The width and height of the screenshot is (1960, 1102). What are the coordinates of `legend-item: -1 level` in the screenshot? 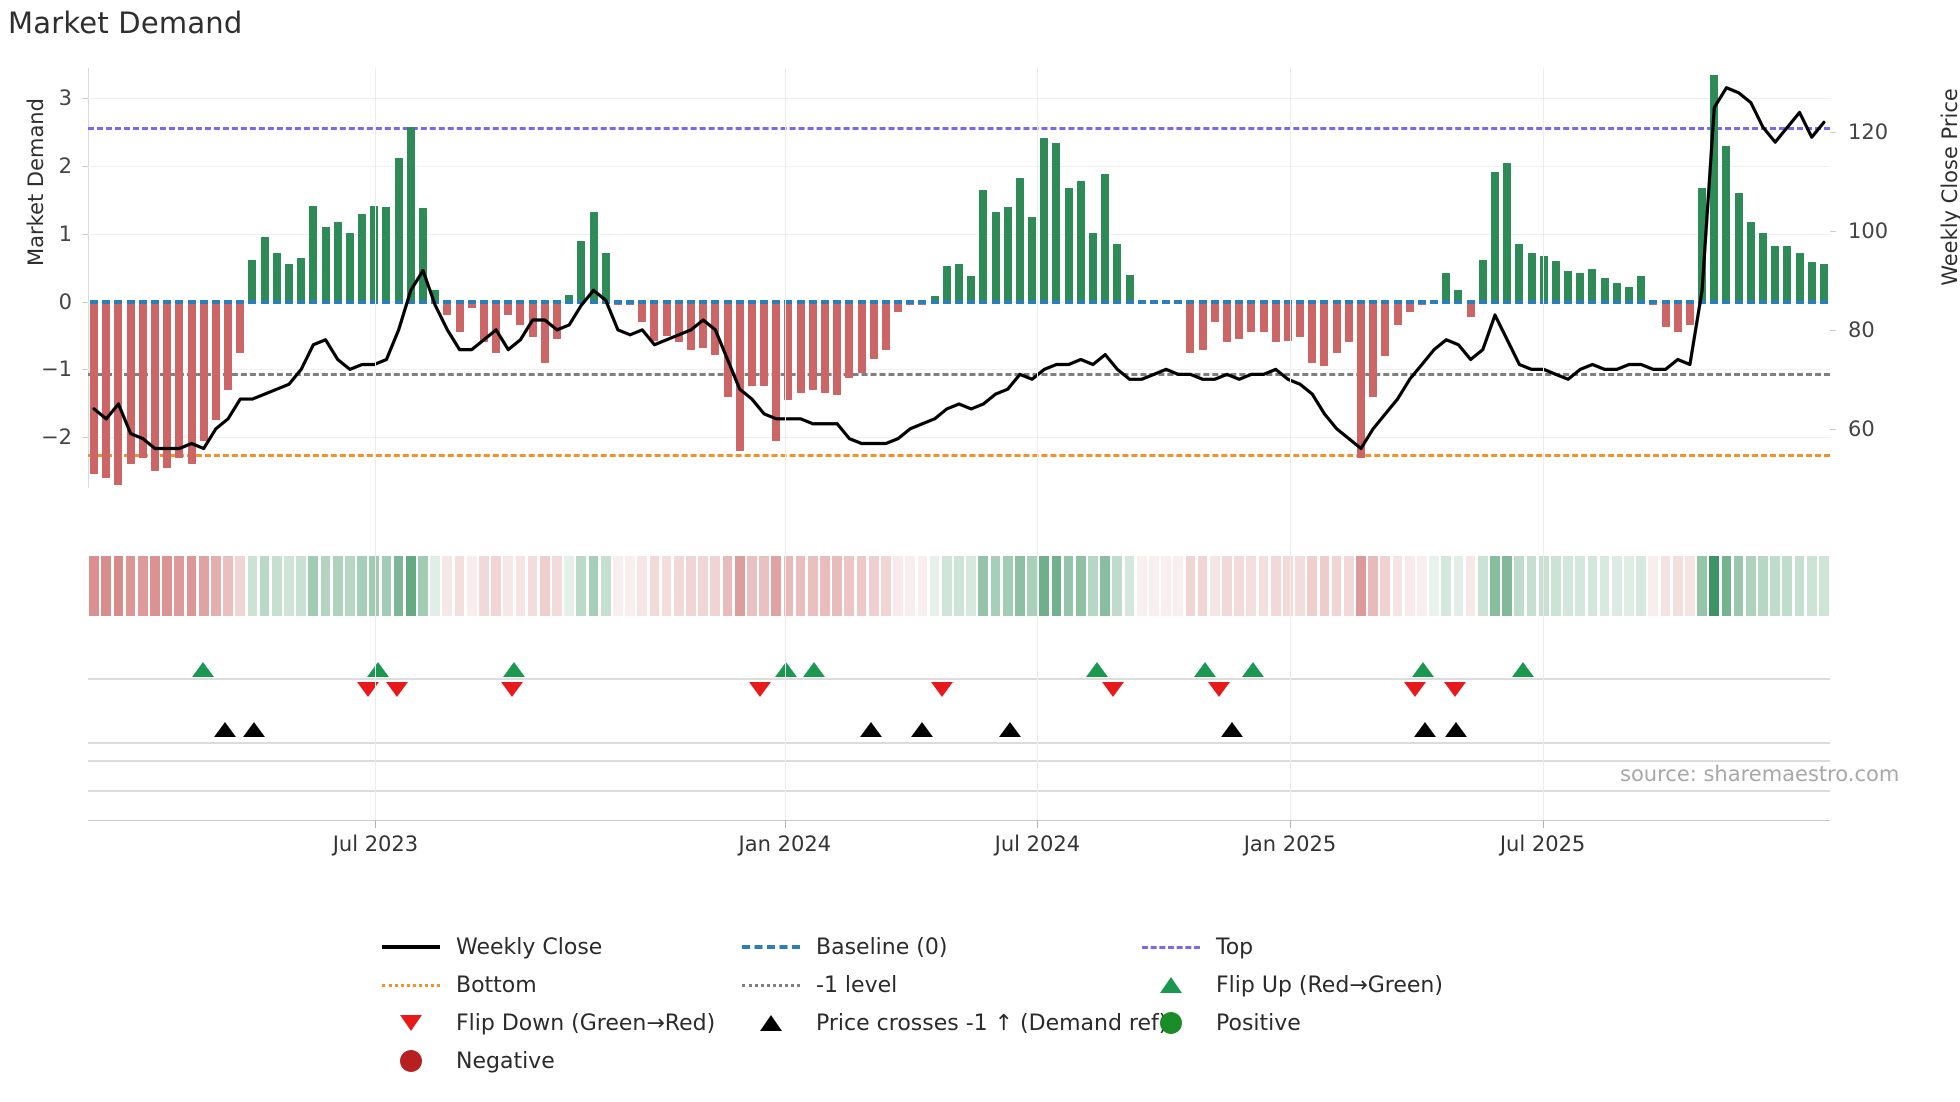 It's located at (940, 985).